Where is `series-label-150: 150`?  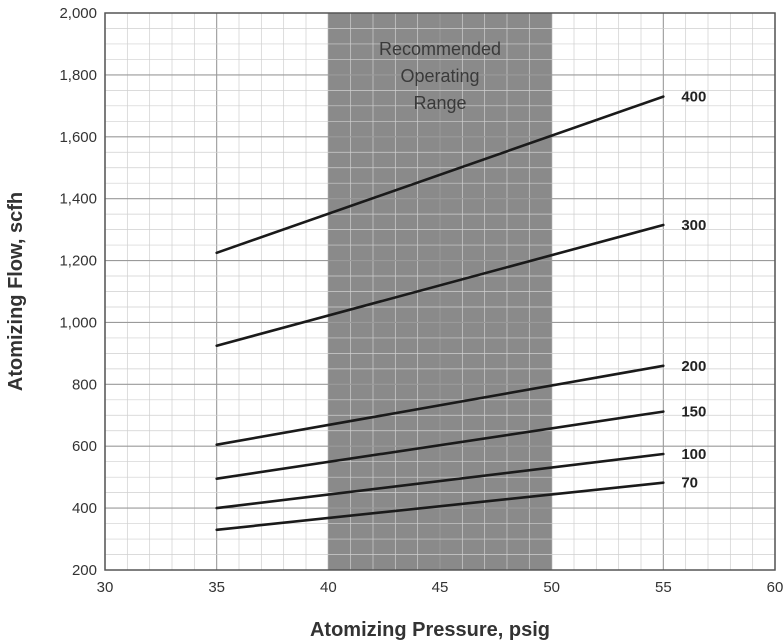 series-label-150: 150 is located at coordinates (693, 412).